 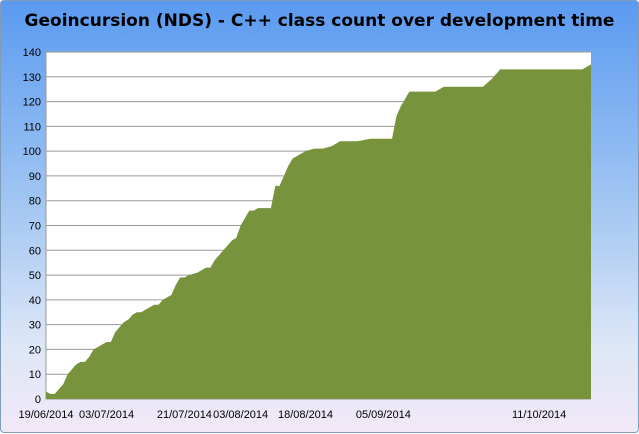 What do you see at coordinates (35, 276) in the screenshot?
I see `y-tick-label: 50` at bounding box center [35, 276].